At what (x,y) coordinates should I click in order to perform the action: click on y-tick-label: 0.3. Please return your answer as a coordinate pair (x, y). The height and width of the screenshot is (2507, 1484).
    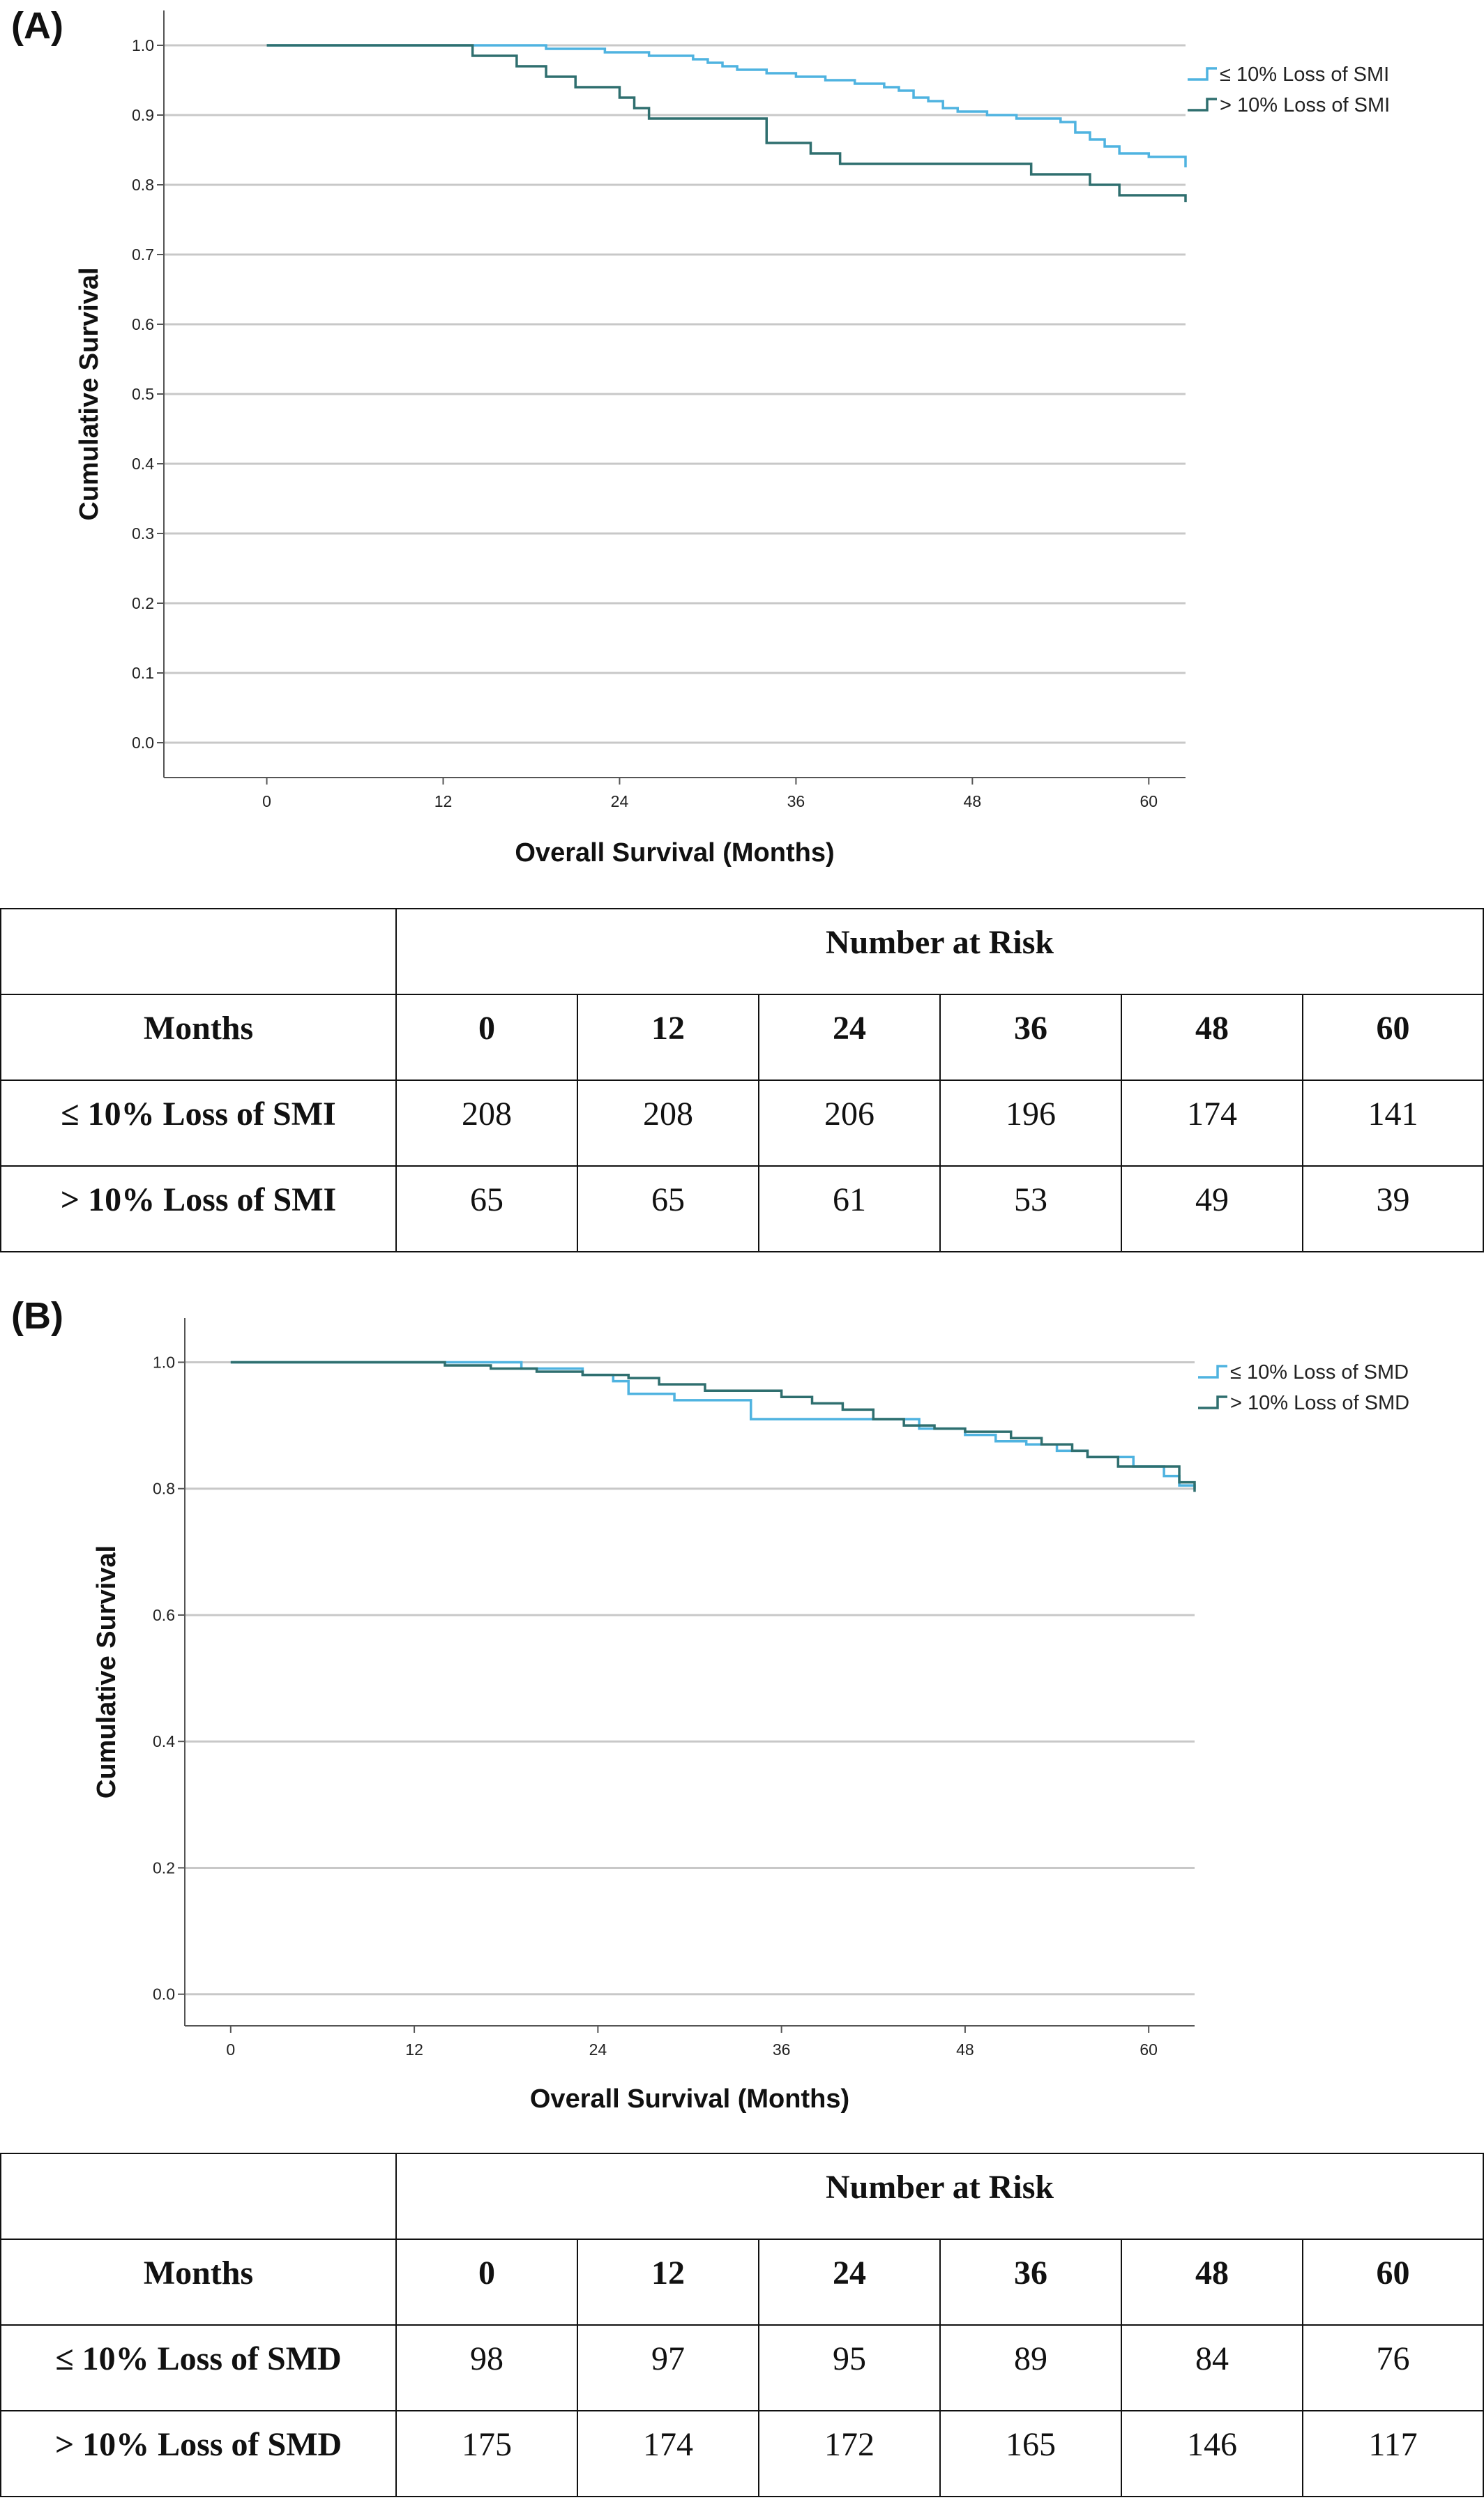
    Looking at the image, I should click on (143, 534).